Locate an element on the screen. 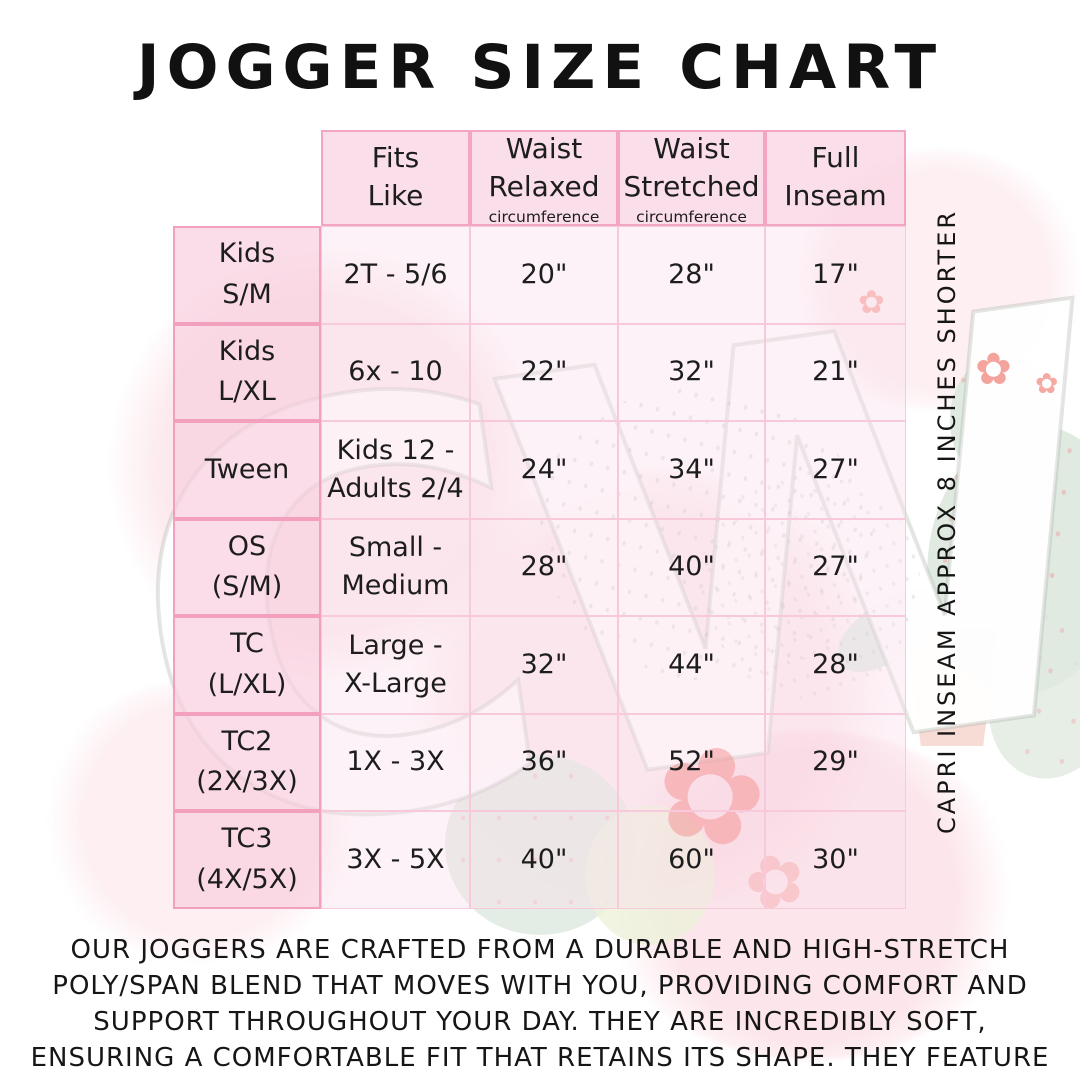  cactus-pad-watermark is located at coordinates (650, 875).